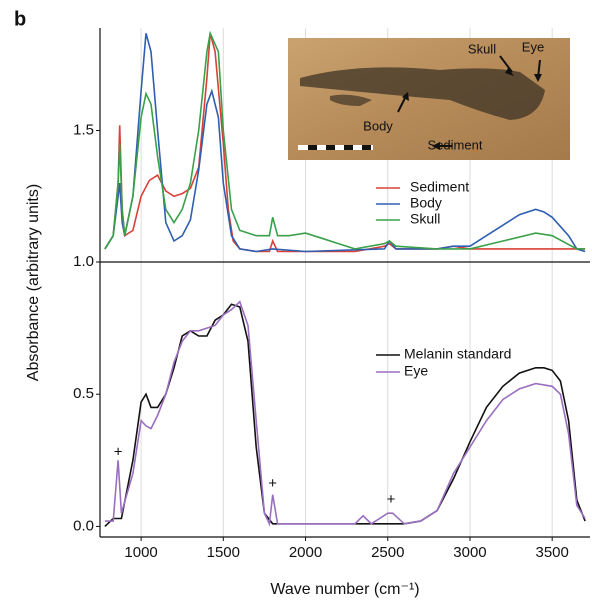  What do you see at coordinates (425, 219) in the screenshot?
I see `legend-label: Skull` at bounding box center [425, 219].